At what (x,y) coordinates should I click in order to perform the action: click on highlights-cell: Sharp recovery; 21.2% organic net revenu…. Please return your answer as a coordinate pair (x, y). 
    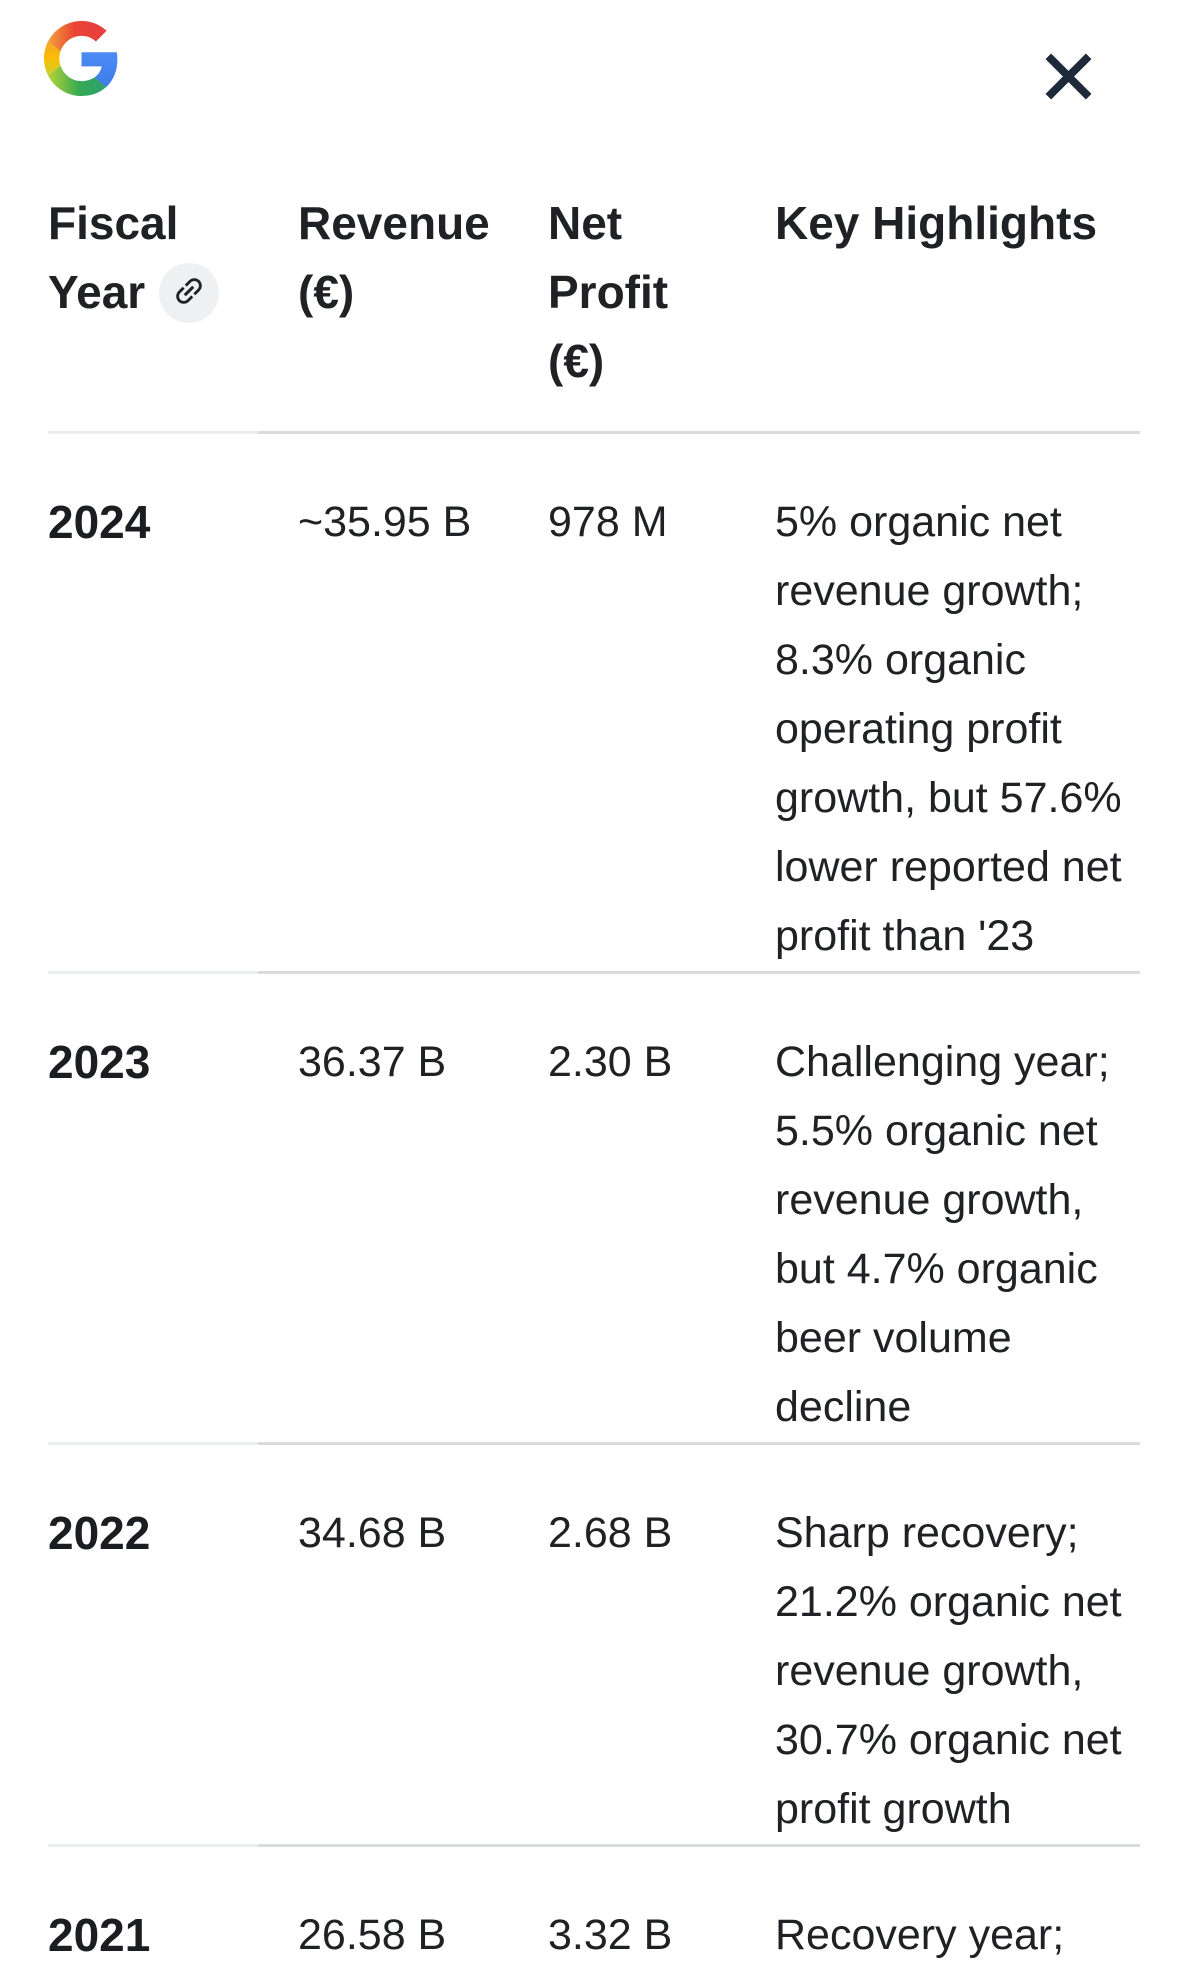
    Looking at the image, I should click on (948, 1671).